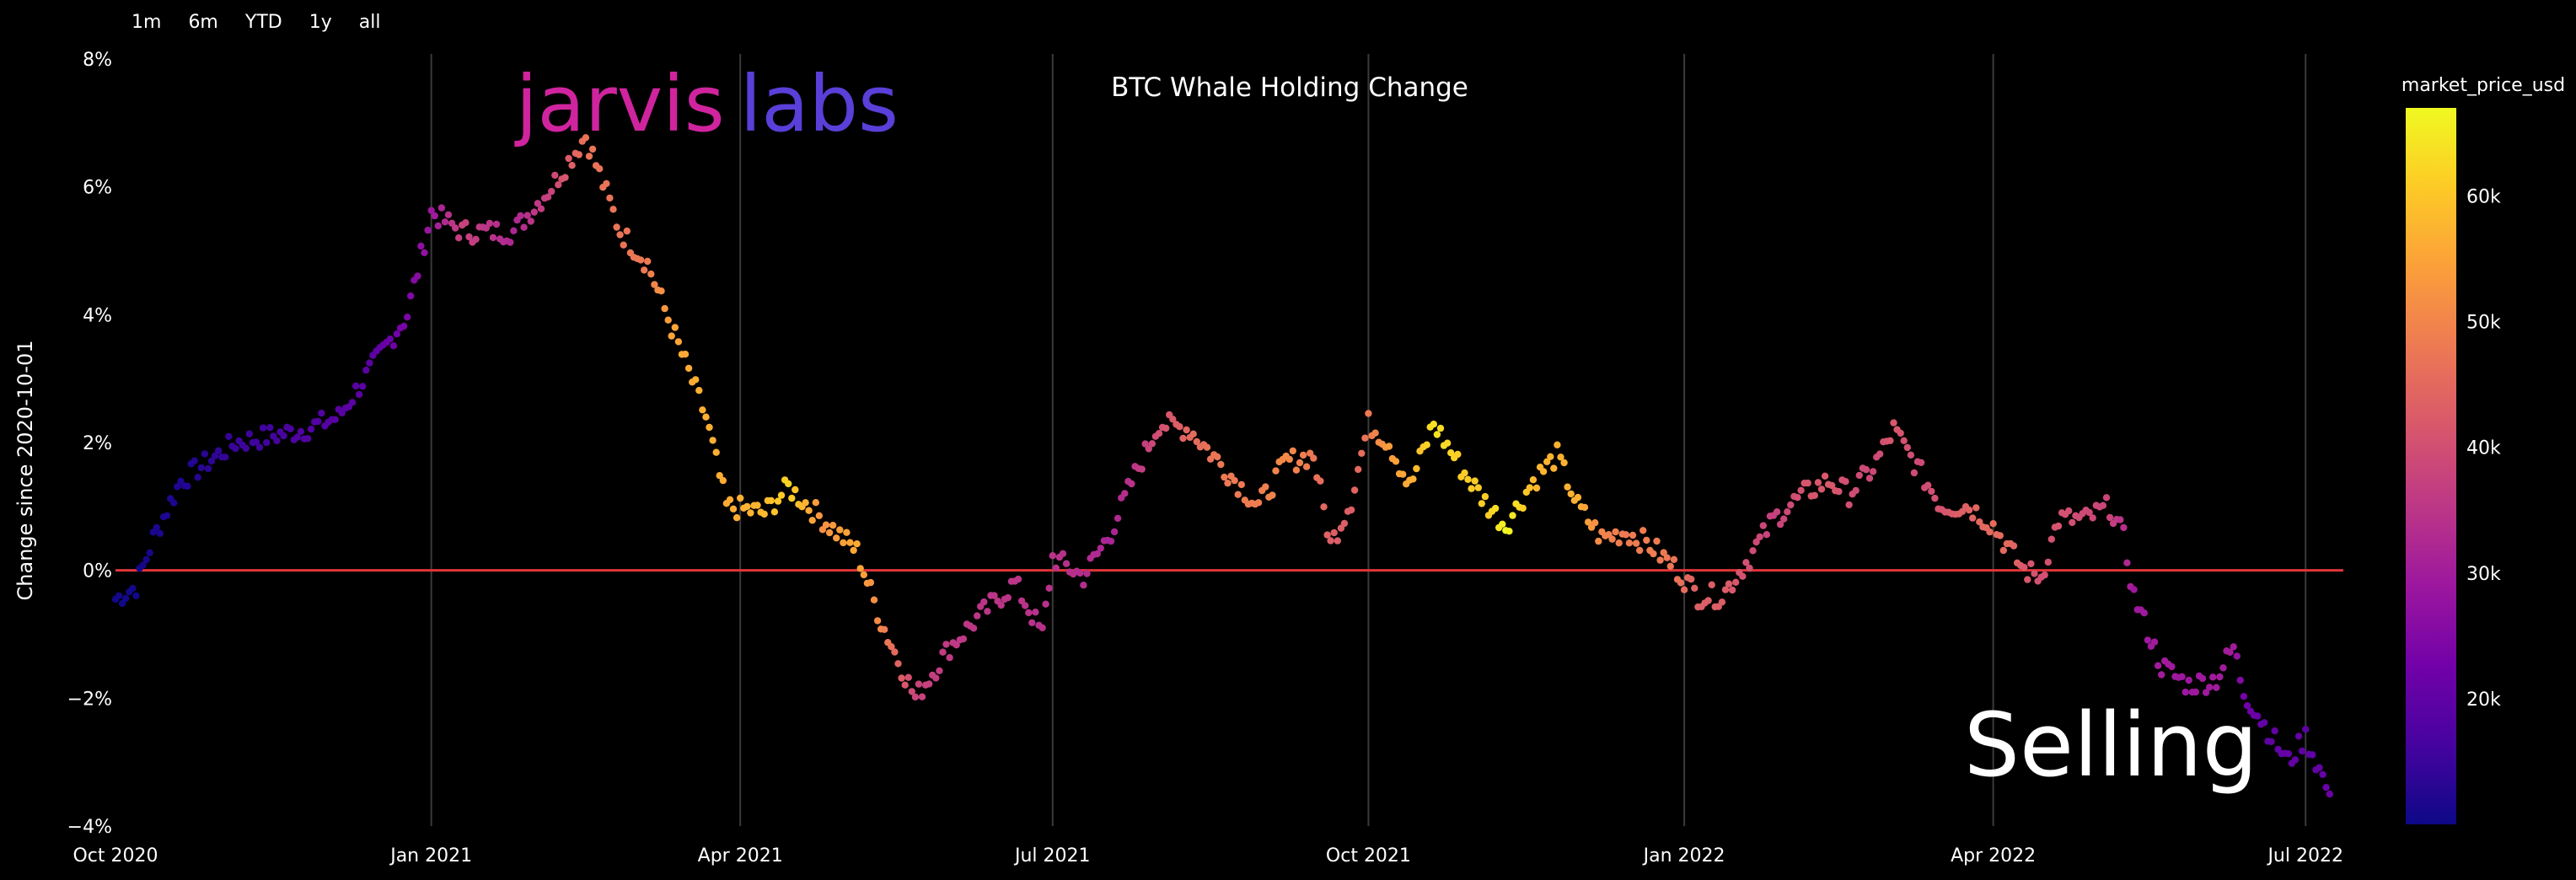 The height and width of the screenshot is (880, 2576). Describe the element at coordinates (706, 104) in the screenshot. I see `jarvis-labs-logo: jarvis labs` at that location.